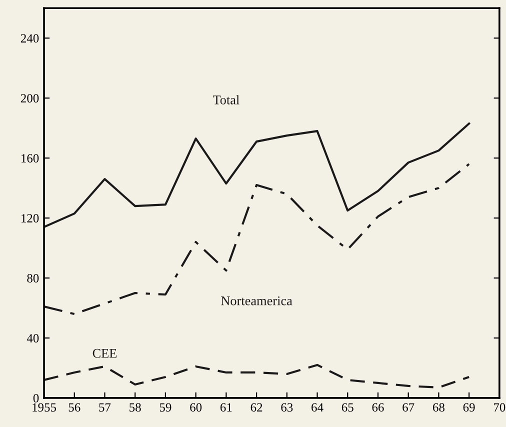 This screenshot has width=506, height=427. What do you see at coordinates (500, 407) in the screenshot?
I see `x-tick-label: 70` at bounding box center [500, 407].